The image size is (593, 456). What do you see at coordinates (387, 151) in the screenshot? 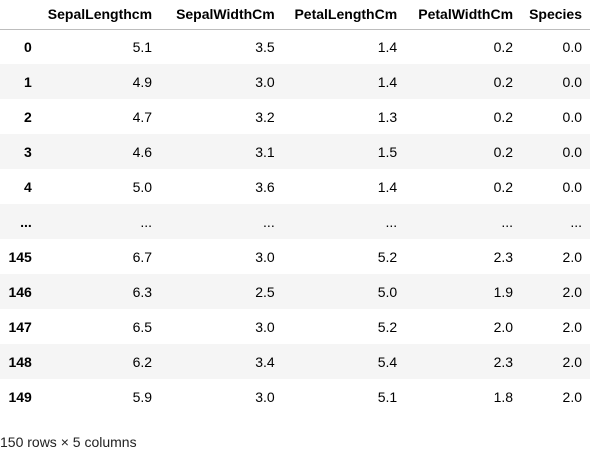
I see `cell-petal-length: 1.5` at bounding box center [387, 151].